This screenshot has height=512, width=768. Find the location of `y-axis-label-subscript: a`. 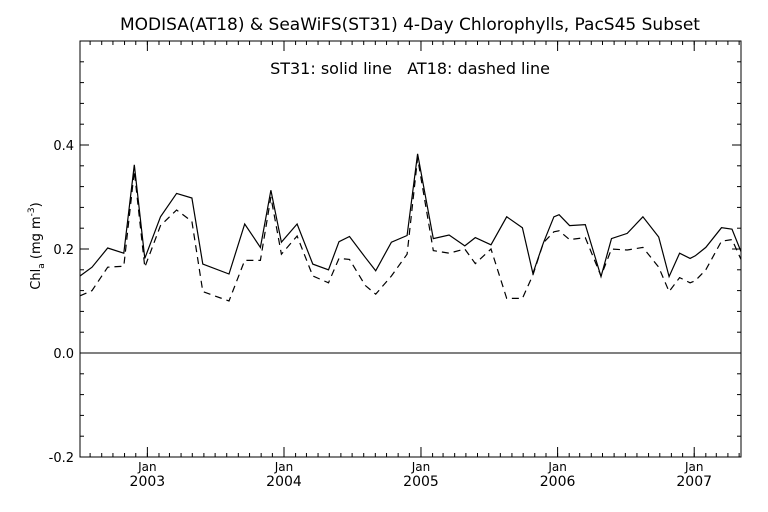

y-axis-label-subscript: a is located at coordinates (42, 266).